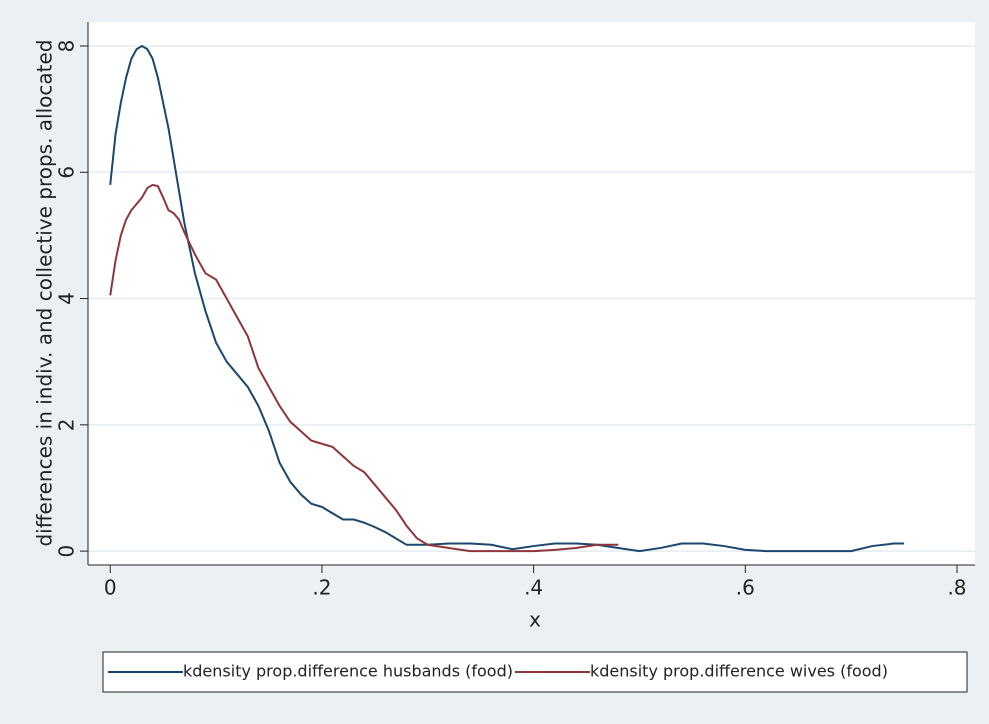 This screenshot has width=989, height=724. Describe the element at coordinates (956, 588) in the screenshot. I see `x-tick-label: .8` at that location.